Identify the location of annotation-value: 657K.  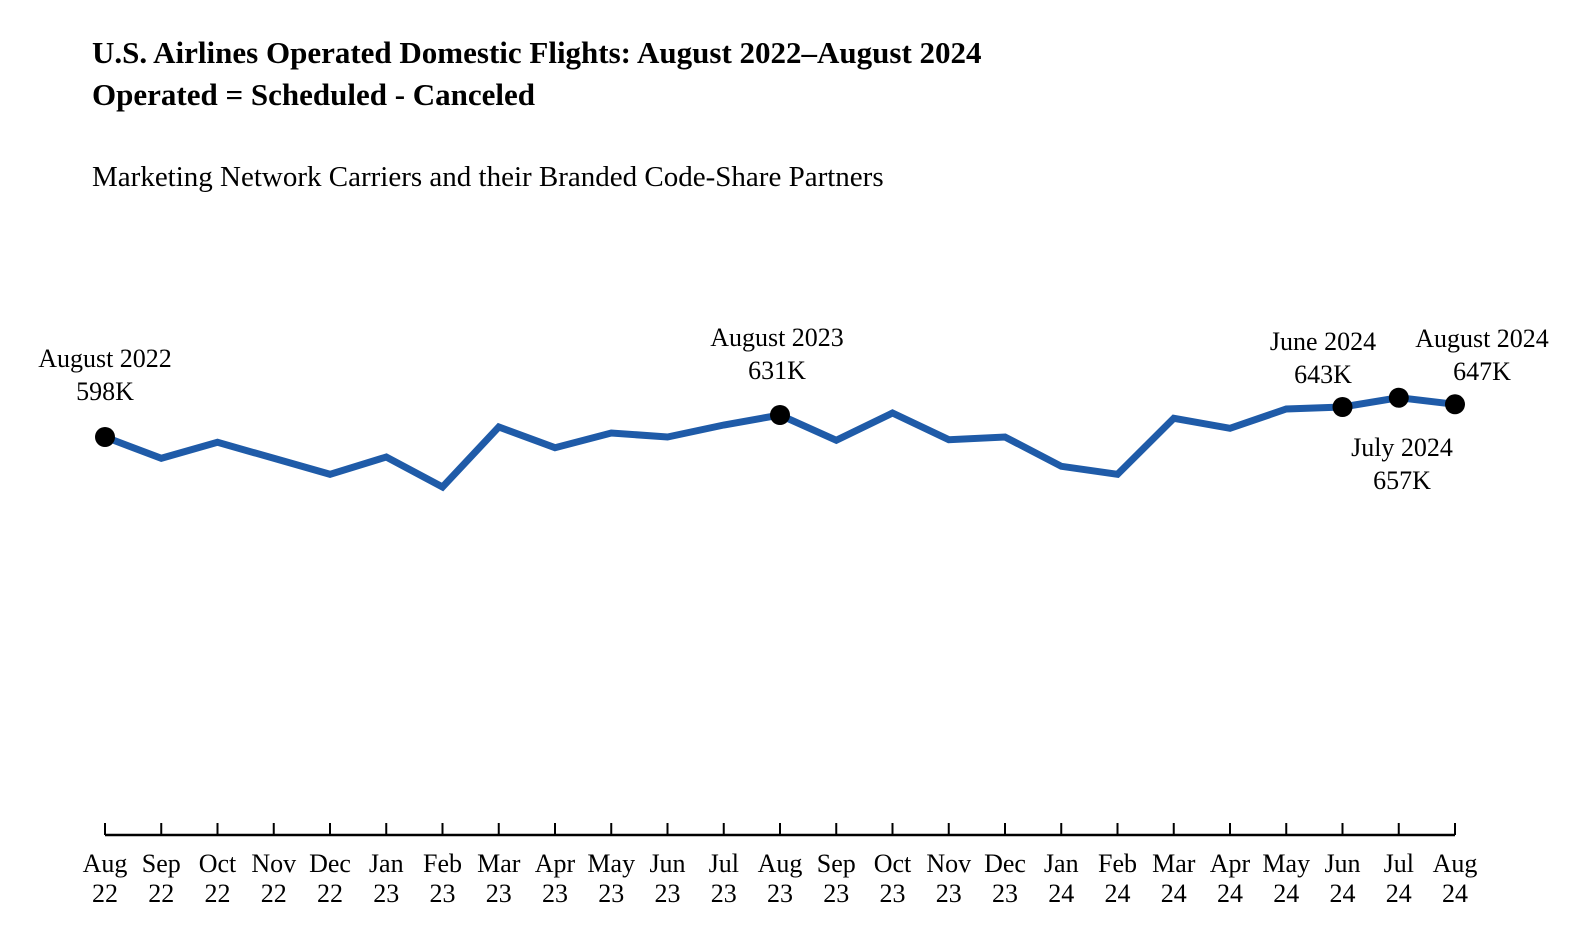
(1402, 480).